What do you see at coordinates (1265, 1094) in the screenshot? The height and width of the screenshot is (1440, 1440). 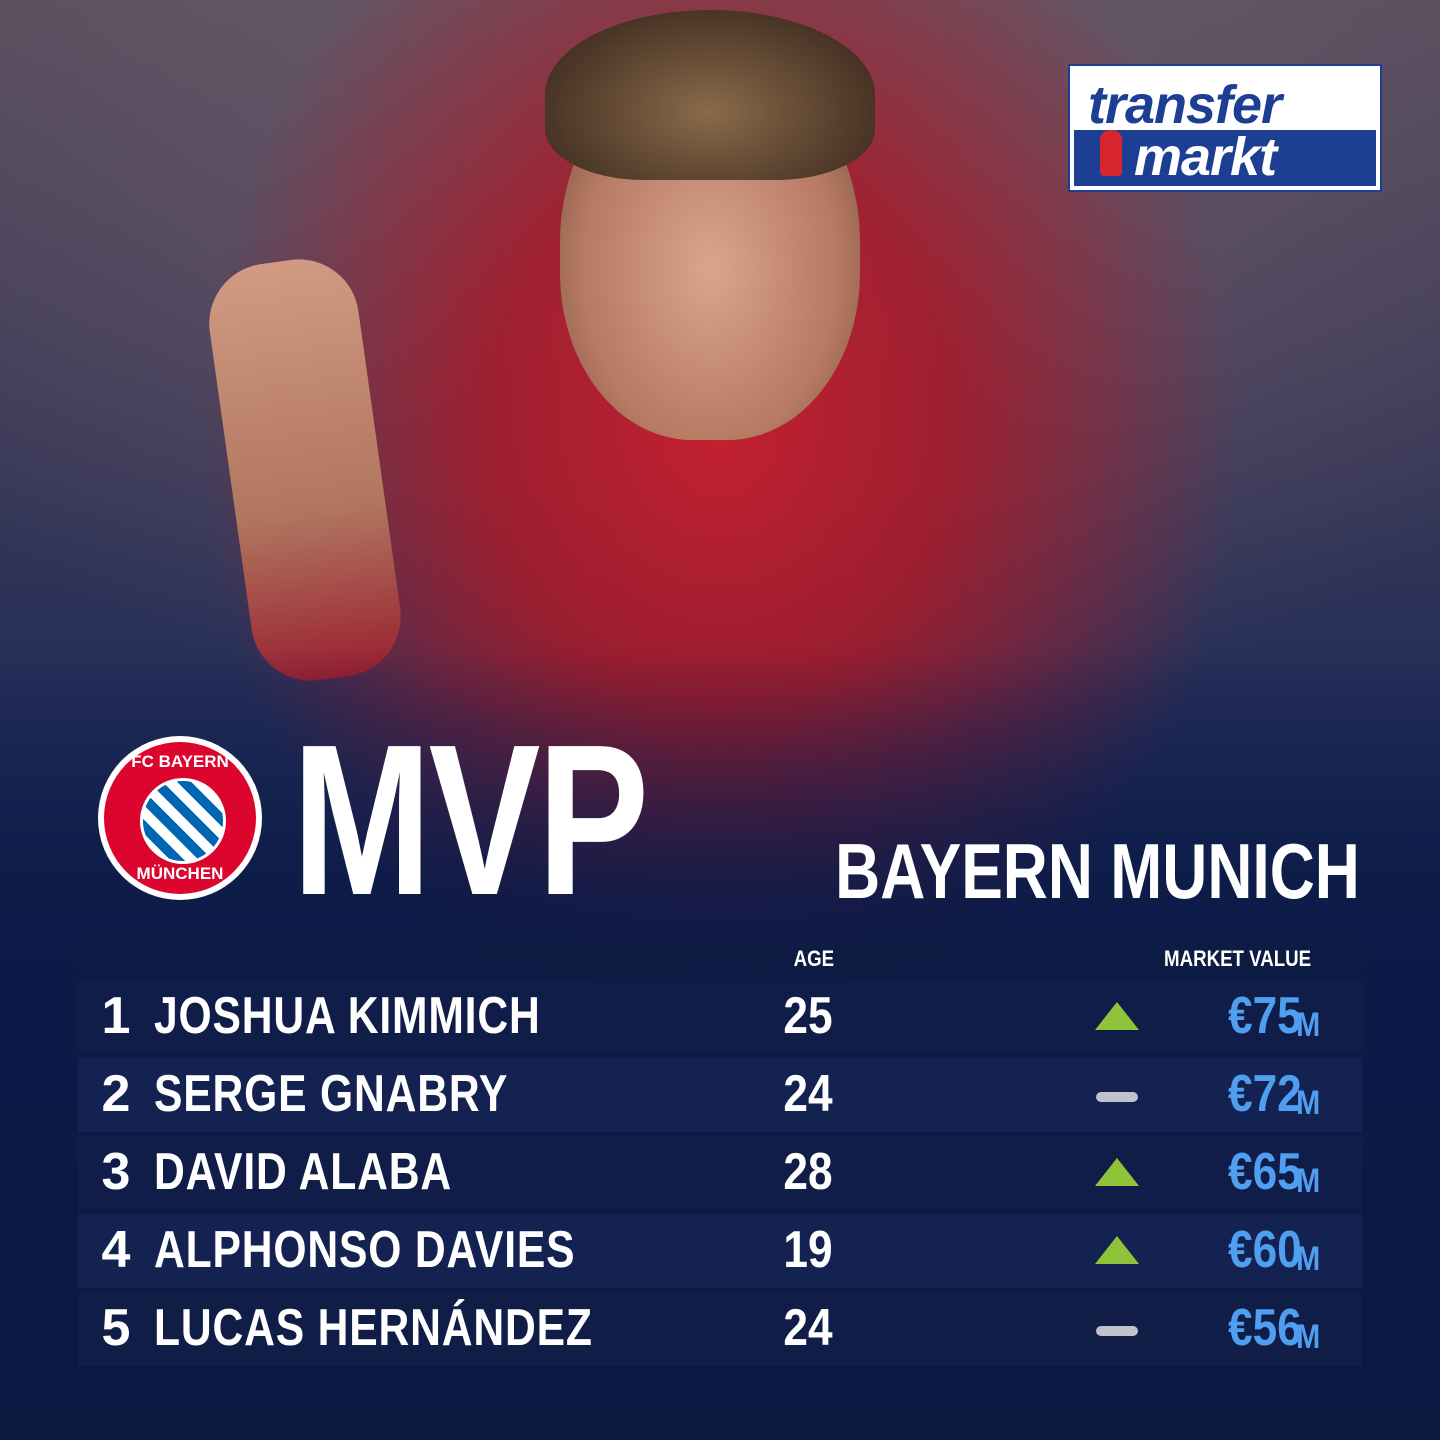 I see `market-value: €72` at bounding box center [1265, 1094].